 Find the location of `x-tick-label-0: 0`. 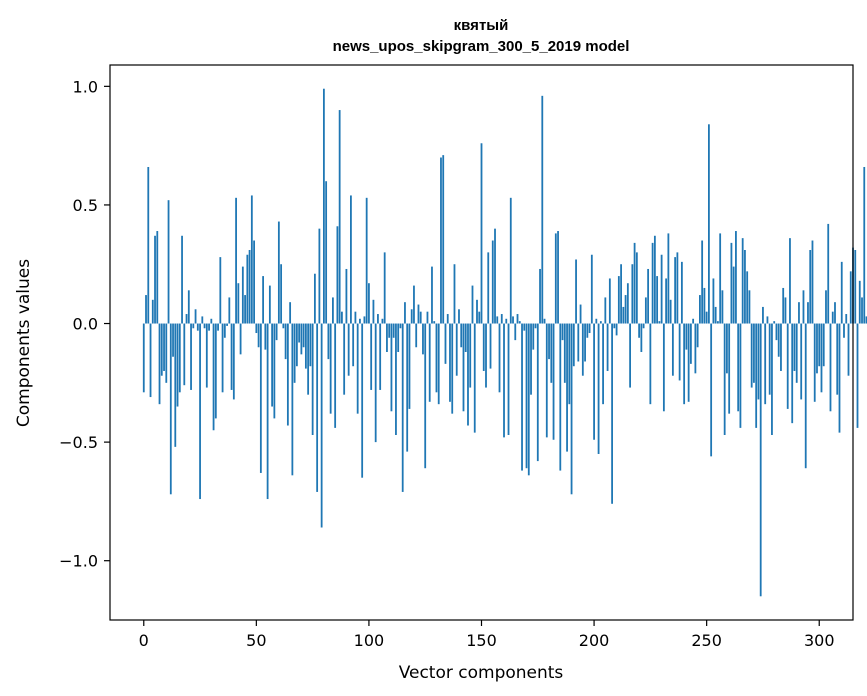

x-tick-label-0: 0 is located at coordinates (144, 640).